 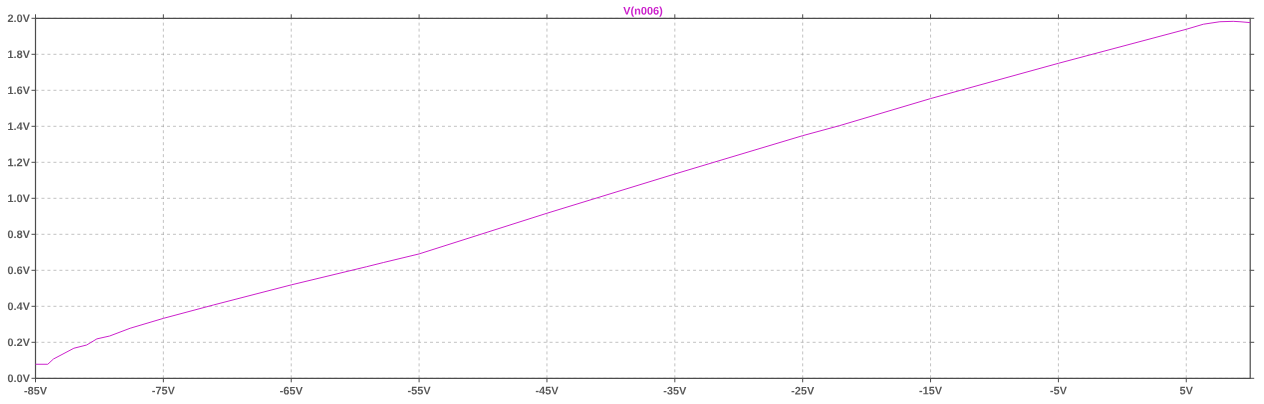 What do you see at coordinates (19, 198) in the screenshot?
I see `y-tick-label: 1.0V` at bounding box center [19, 198].